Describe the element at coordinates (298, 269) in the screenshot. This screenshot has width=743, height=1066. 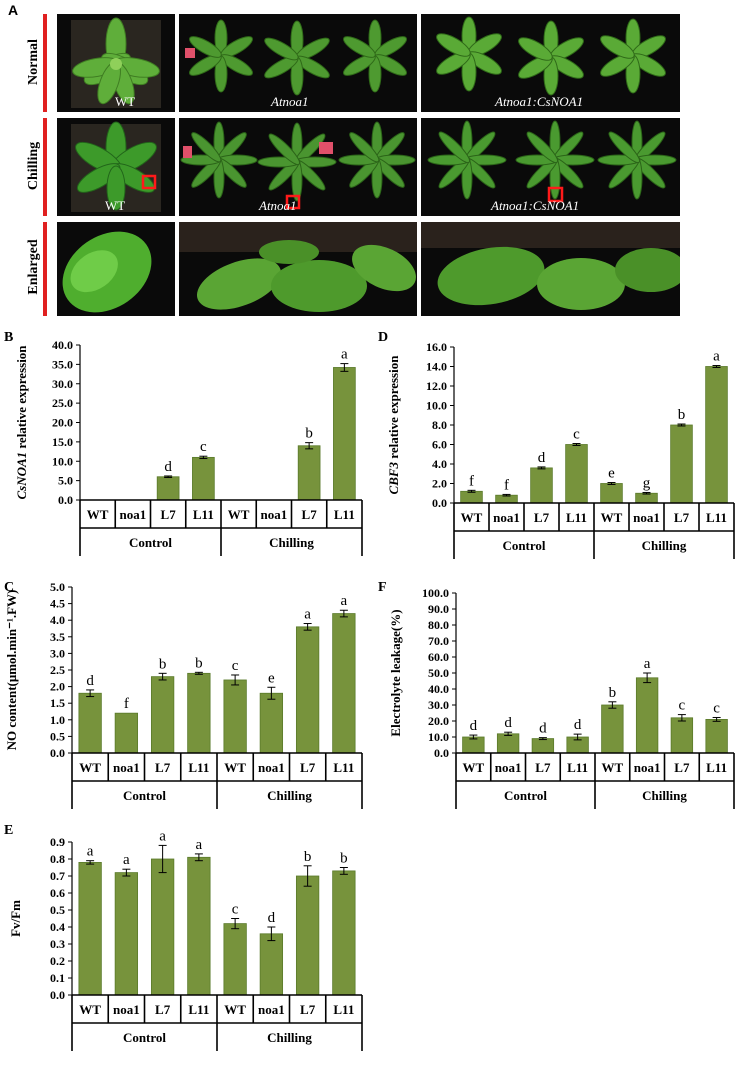
I see `photo-enlarged-atnoa1` at that location.